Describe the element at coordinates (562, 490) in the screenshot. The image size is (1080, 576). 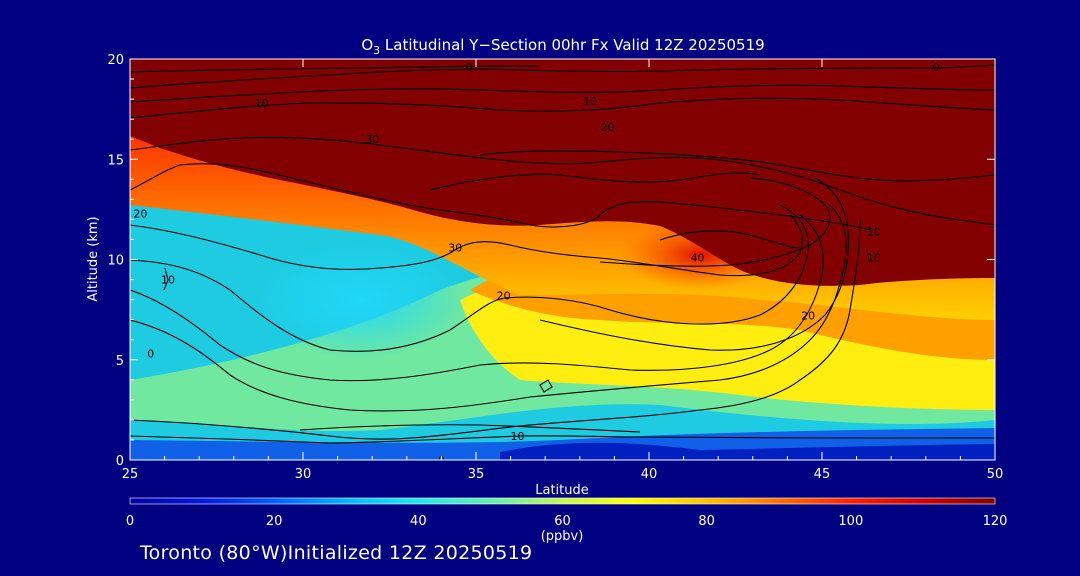
I see `x-axis-label: Latitude` at that location.